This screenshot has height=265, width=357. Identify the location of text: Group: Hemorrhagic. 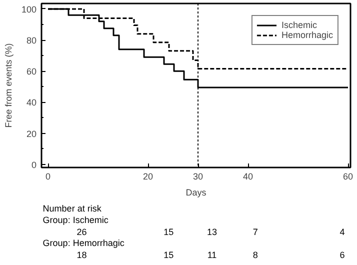
(83, 243).